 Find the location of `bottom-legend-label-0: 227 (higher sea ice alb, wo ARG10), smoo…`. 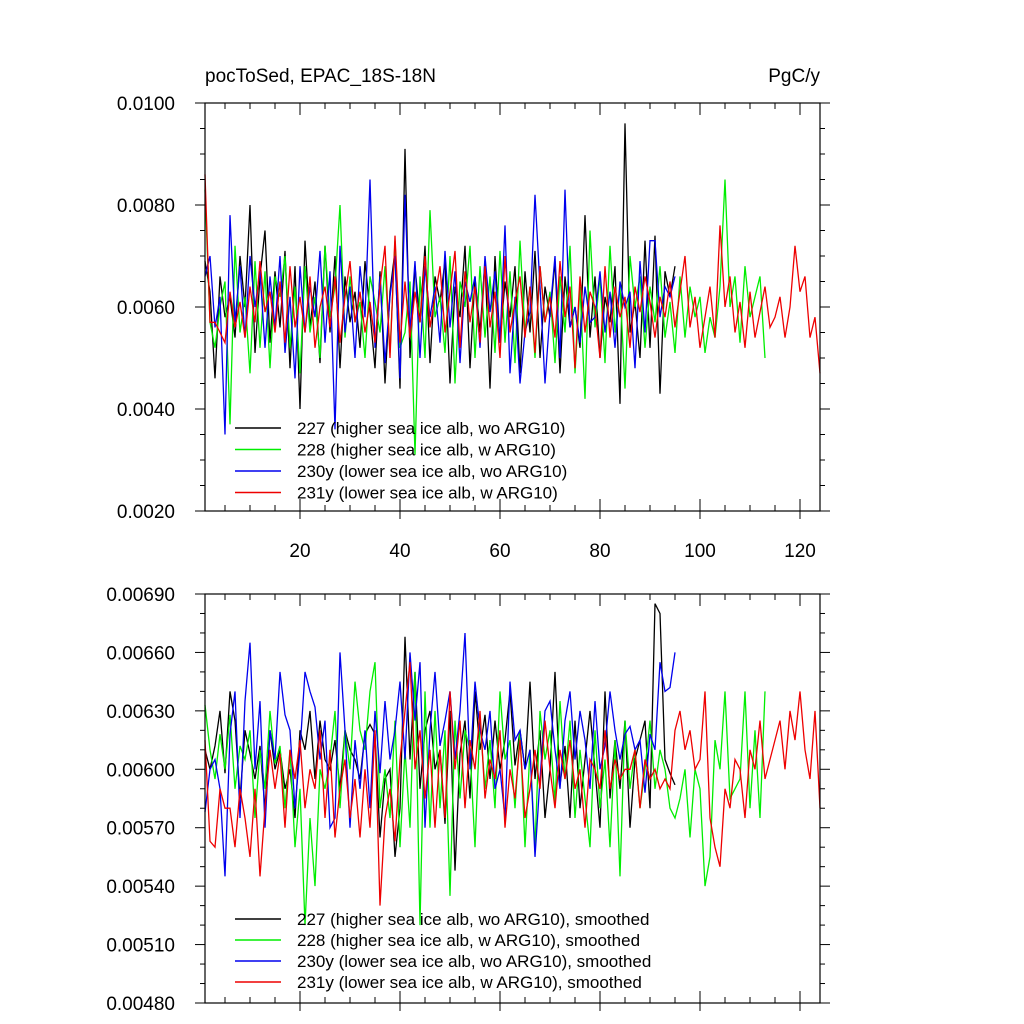

bottom-legend-label-0: 227 (higher sea ice alb, wo ARG10), smoo… is located at coordinates (473, 919).